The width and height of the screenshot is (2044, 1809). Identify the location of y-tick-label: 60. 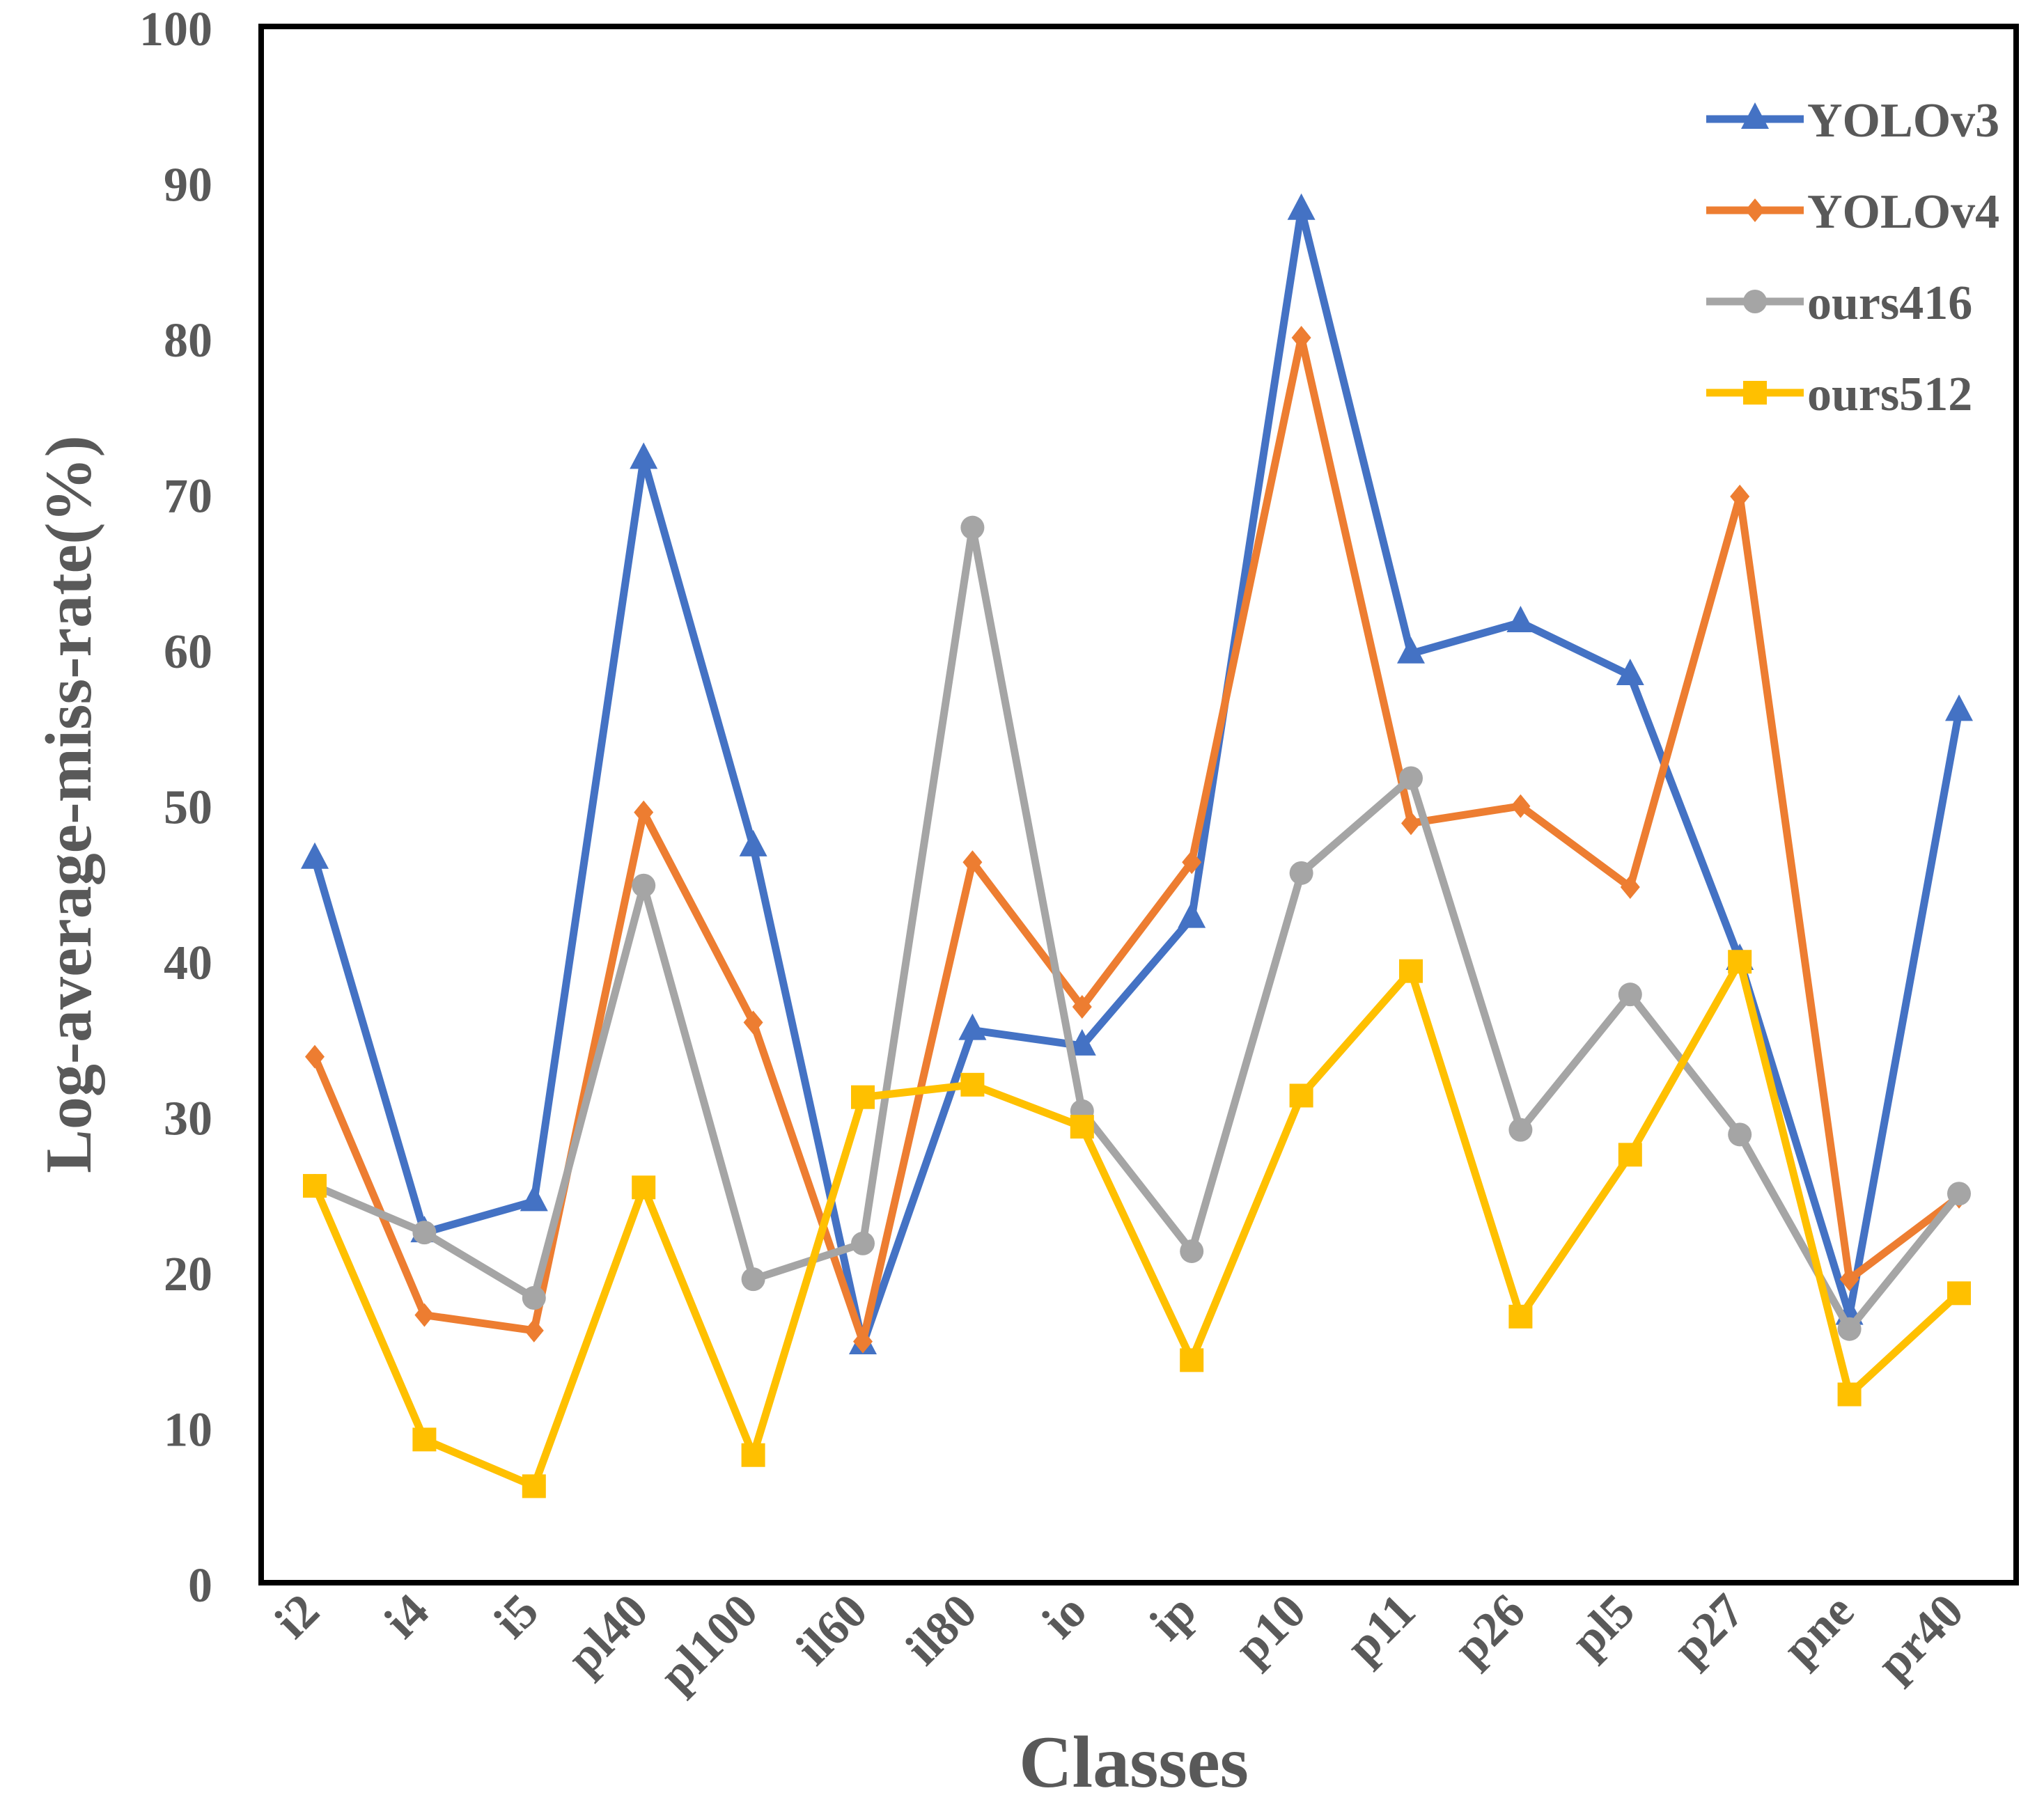
(188, 652).